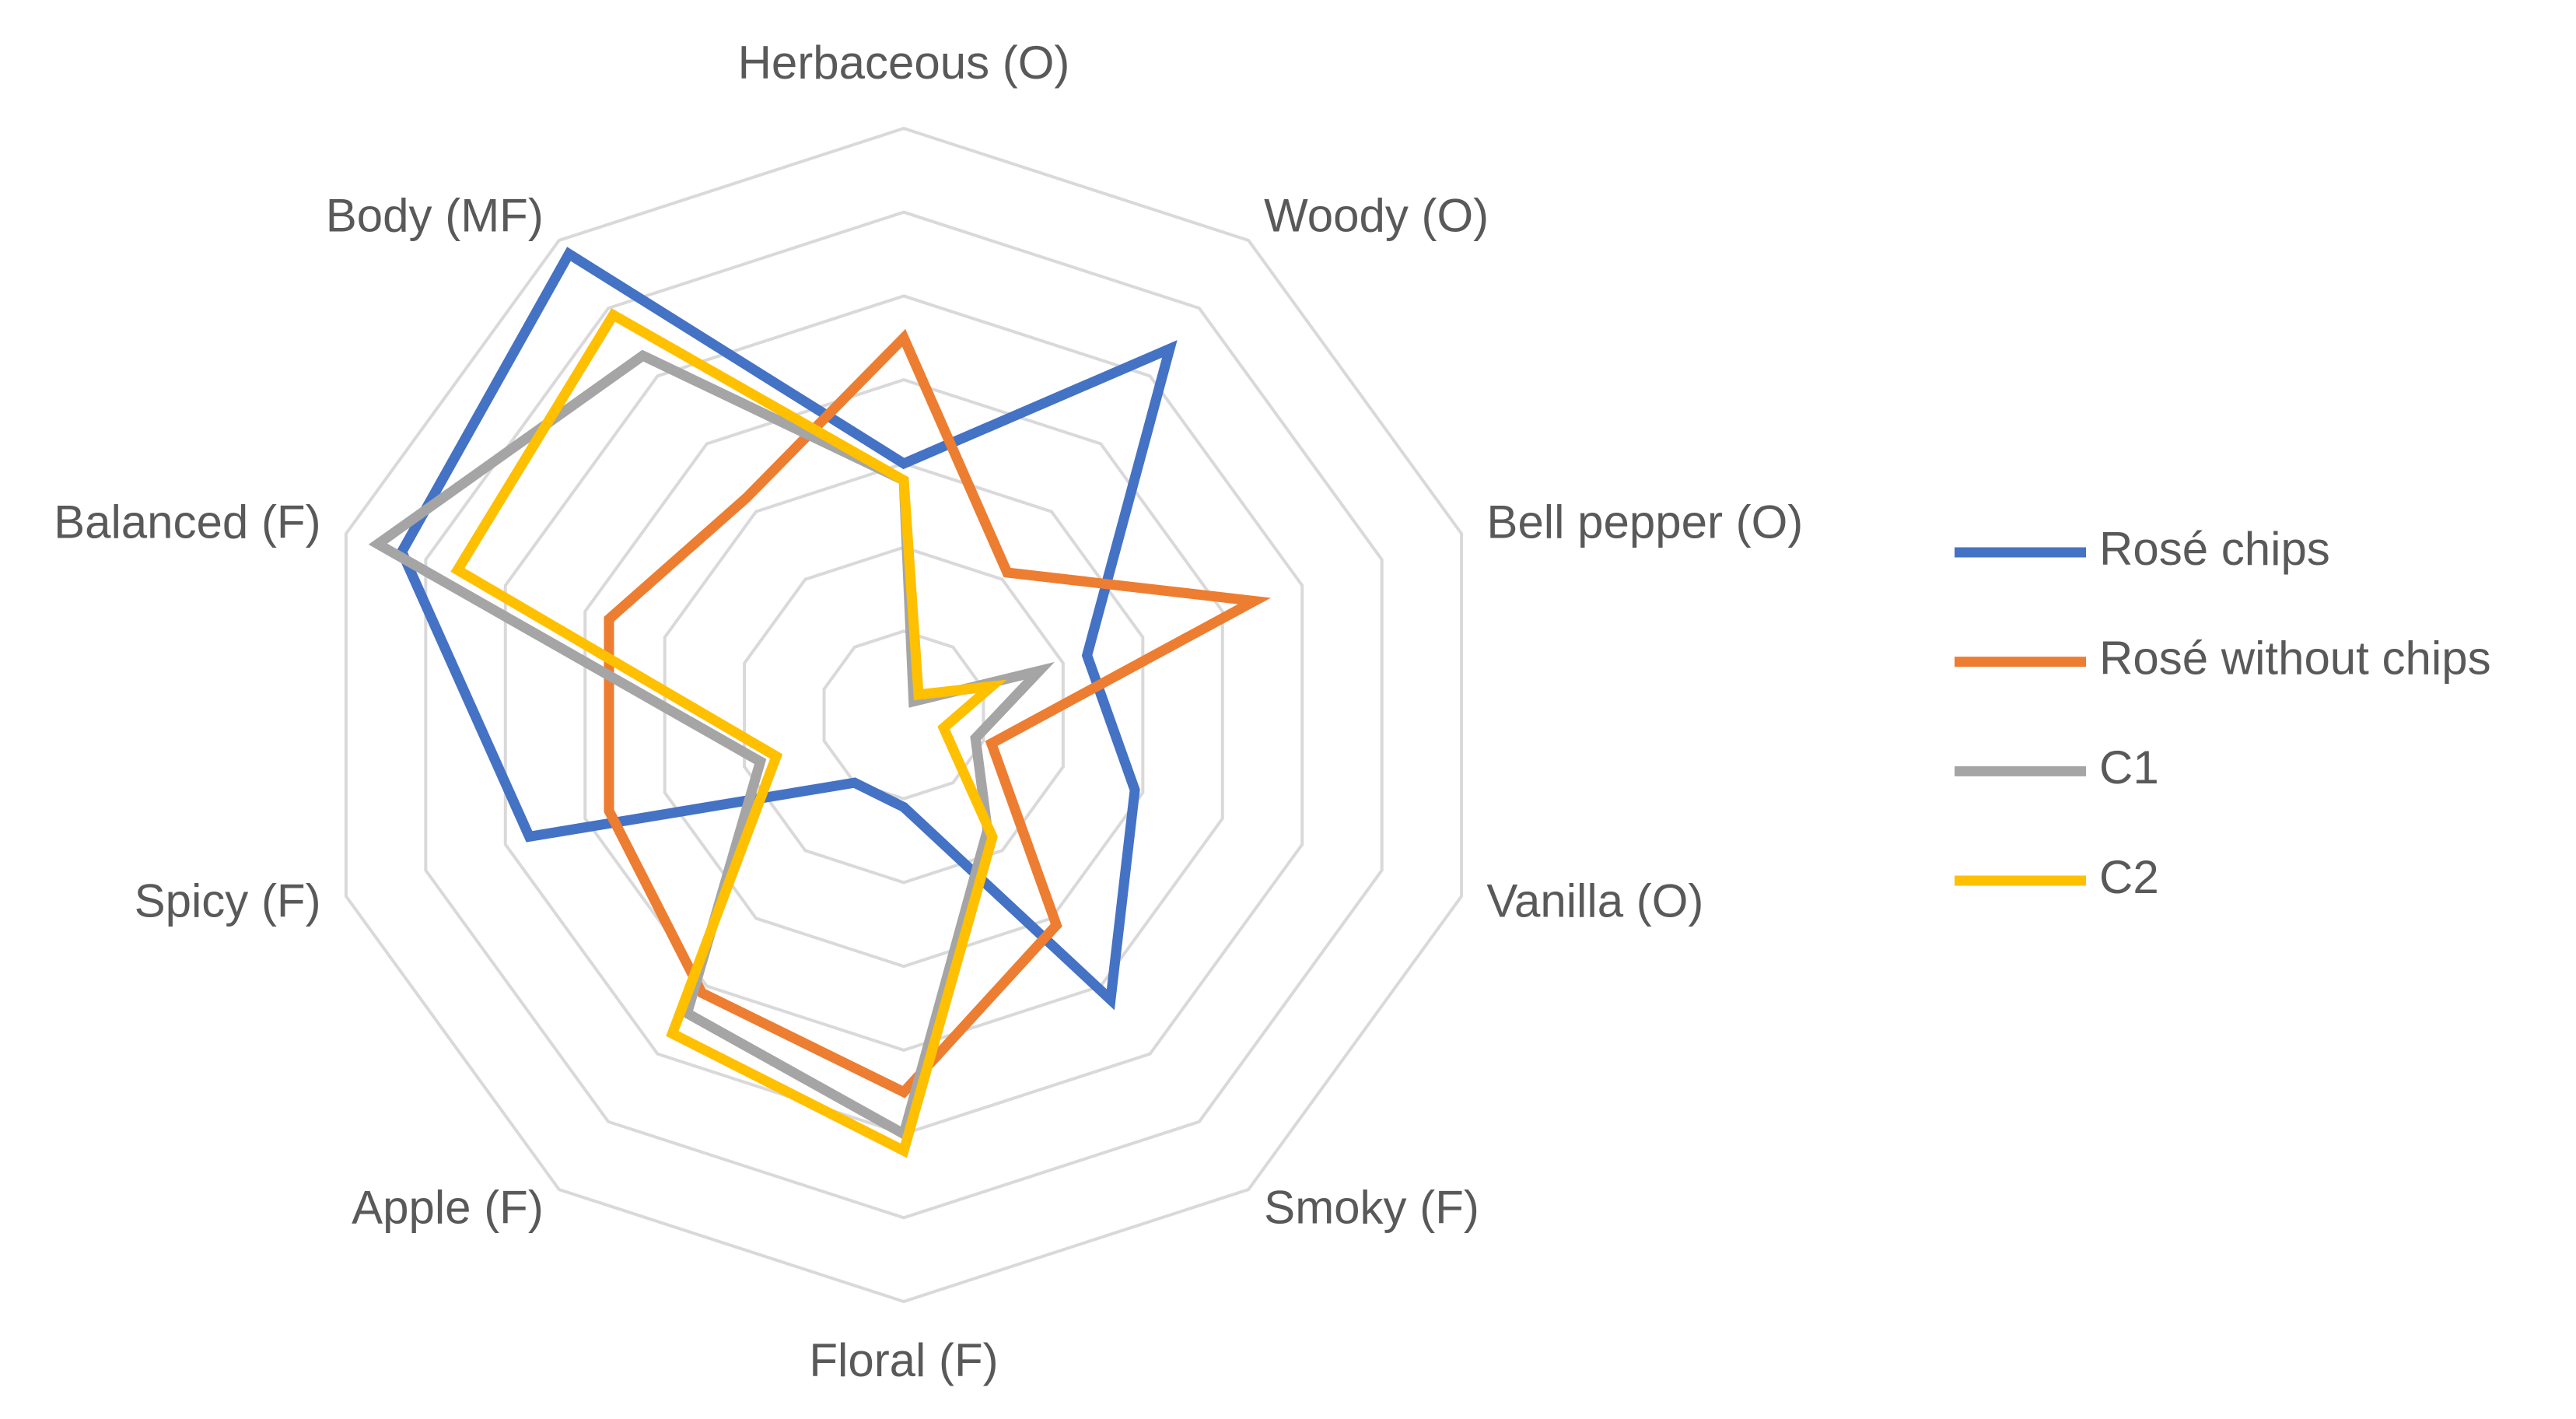 This screenshot has height=1419, width=2576. What do you see at coordinates (904, 63) in the screenshot?
I see `axis-label: Herbaceous (O)` at bounding box center [904, 63].